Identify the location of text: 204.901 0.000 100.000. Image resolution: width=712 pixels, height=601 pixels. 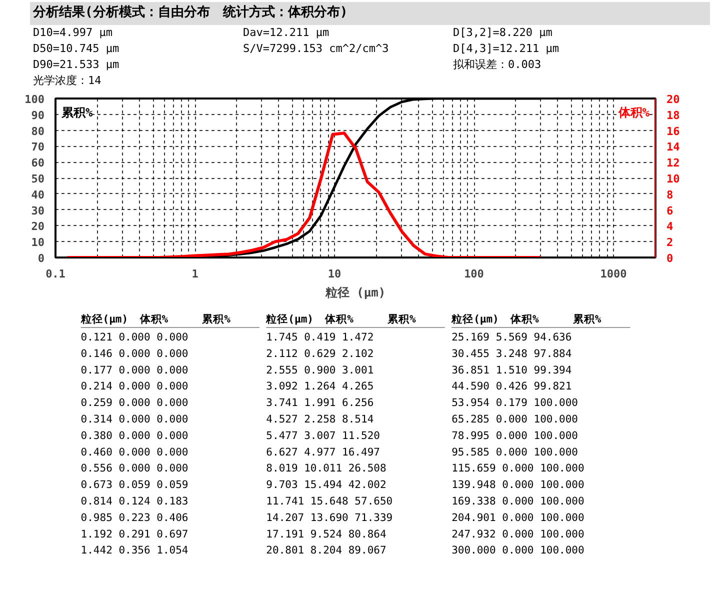
(518, 518).